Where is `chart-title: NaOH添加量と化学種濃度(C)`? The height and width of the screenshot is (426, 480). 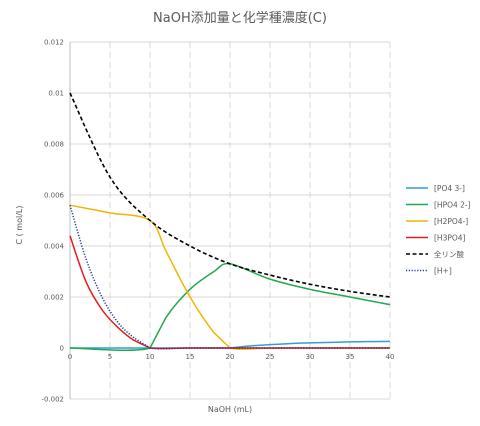 chart-title: NaOH添加量と化学種濃度(C) is located at coordinates (240, 18).